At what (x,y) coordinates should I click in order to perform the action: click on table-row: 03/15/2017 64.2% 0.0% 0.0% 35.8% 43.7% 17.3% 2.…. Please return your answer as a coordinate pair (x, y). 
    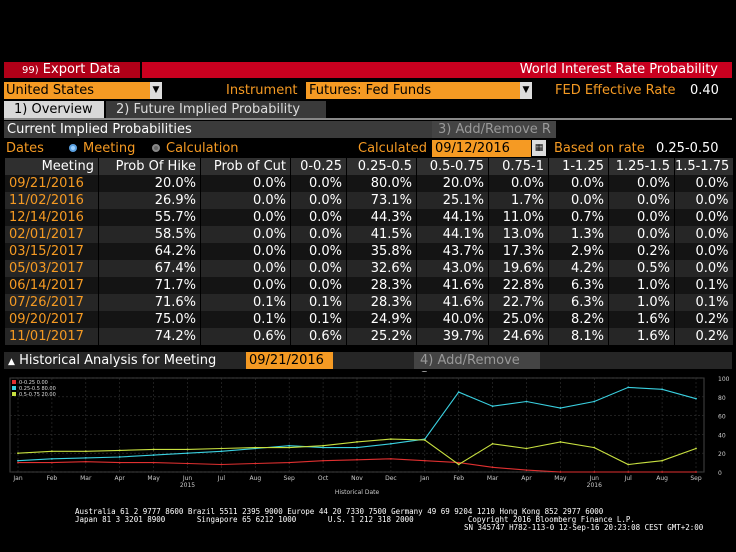
    Looking at the image, I should click on (368, 251).